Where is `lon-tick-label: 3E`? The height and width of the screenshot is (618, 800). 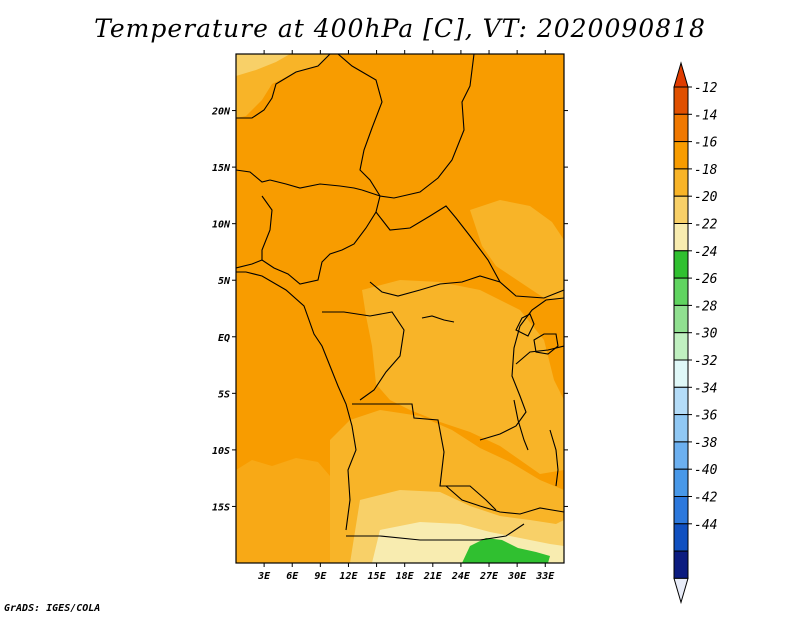
lon-tick-label: 3E is located at coordinates (264, 576).